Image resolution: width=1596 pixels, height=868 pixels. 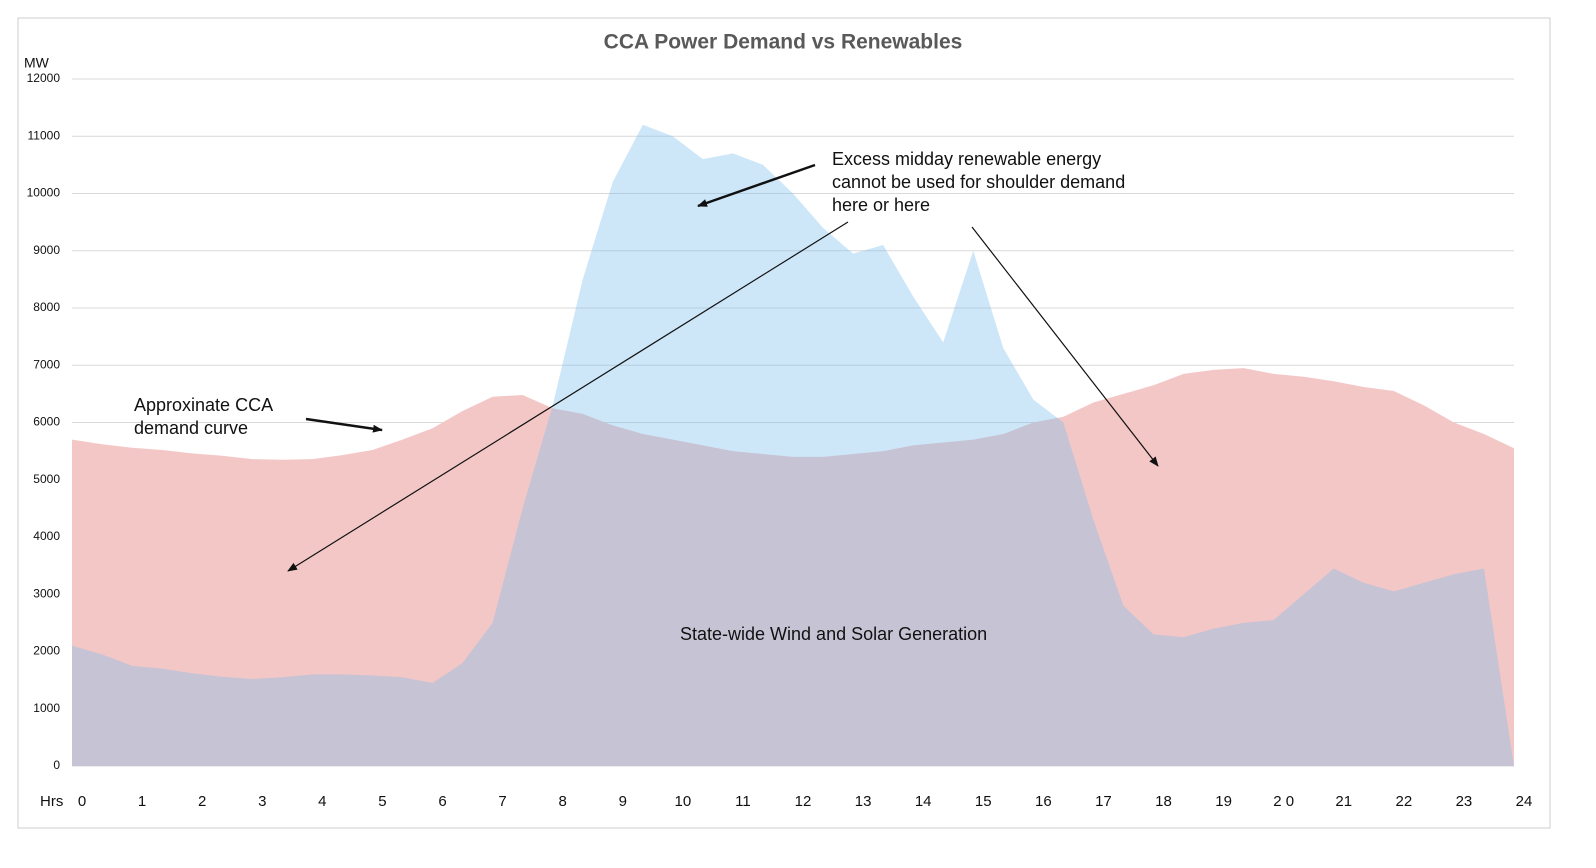 What do you see at coordinates (191, 428) in the screenshot?
I see `annotation: demand curve` at bounding box center [191, 428].